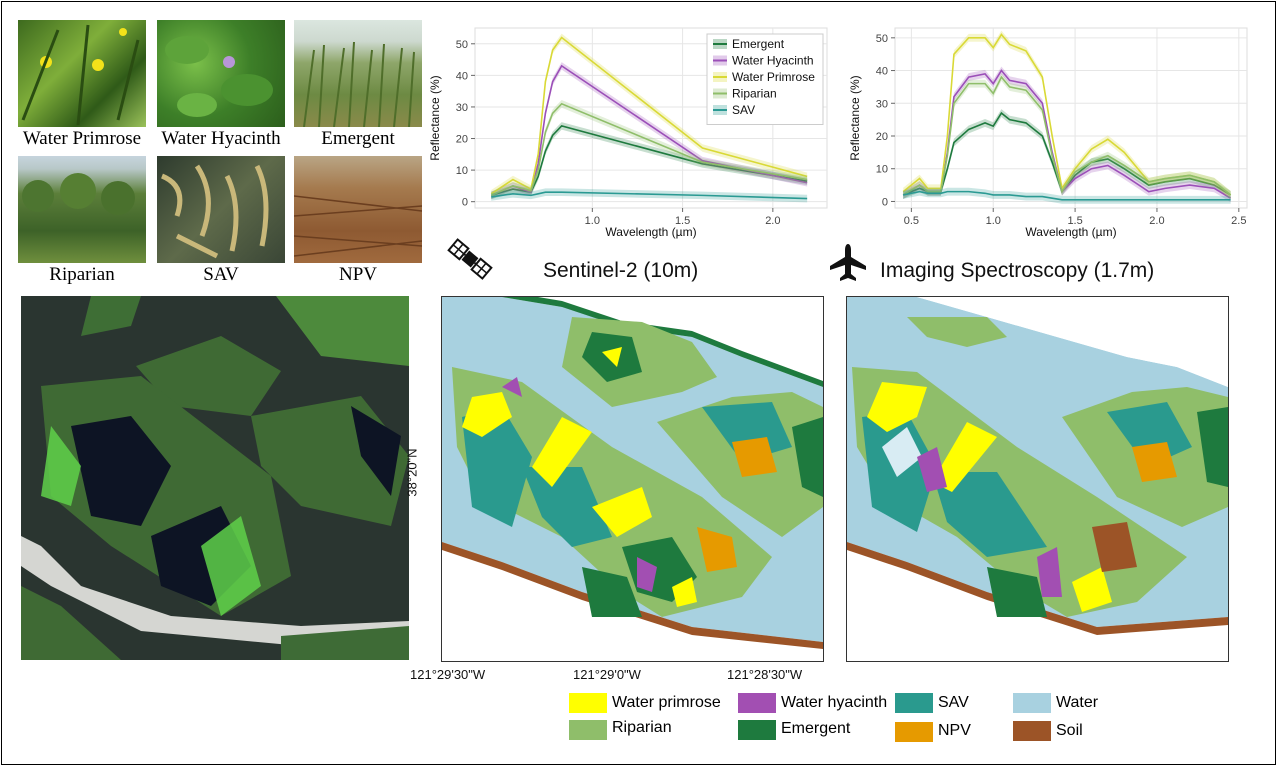  What do you see at coordinates (666, 702) in the screenshot?
I see `legend-label: Water primrose` at bounding box center [666, 702].